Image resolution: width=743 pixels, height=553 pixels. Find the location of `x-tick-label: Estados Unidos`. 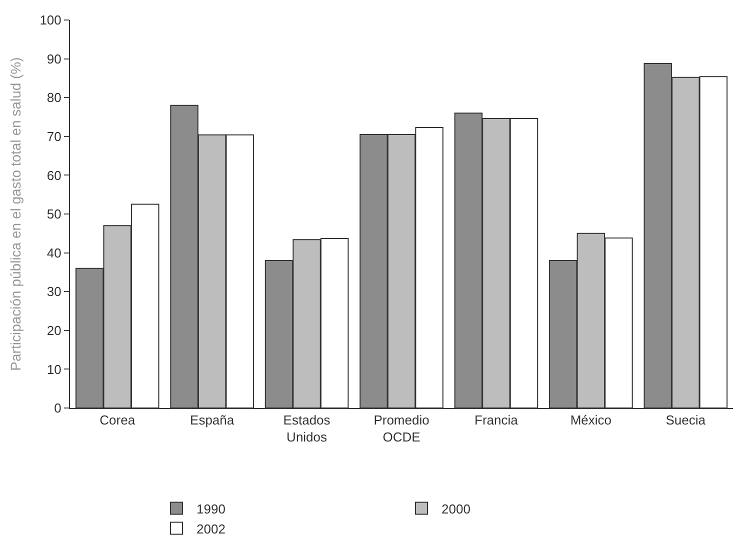

x-tick-label: Estados Unidos is located at coordinates (307, 428).